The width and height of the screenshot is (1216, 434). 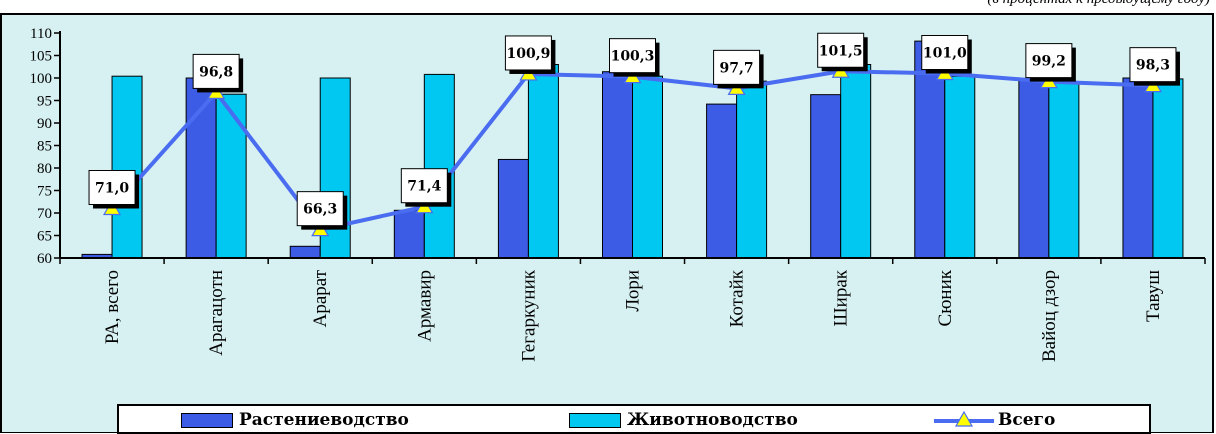 What do you see at coordinates (41, 57) in the screenshot?
I see `y-tick-label: 105` at bounding box center [41, 57].